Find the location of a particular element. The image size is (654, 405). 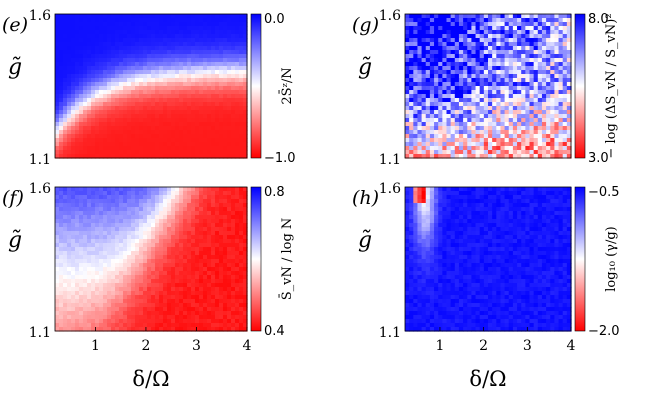

y-axis-label: g̃ is located at coordinates (365, 67).